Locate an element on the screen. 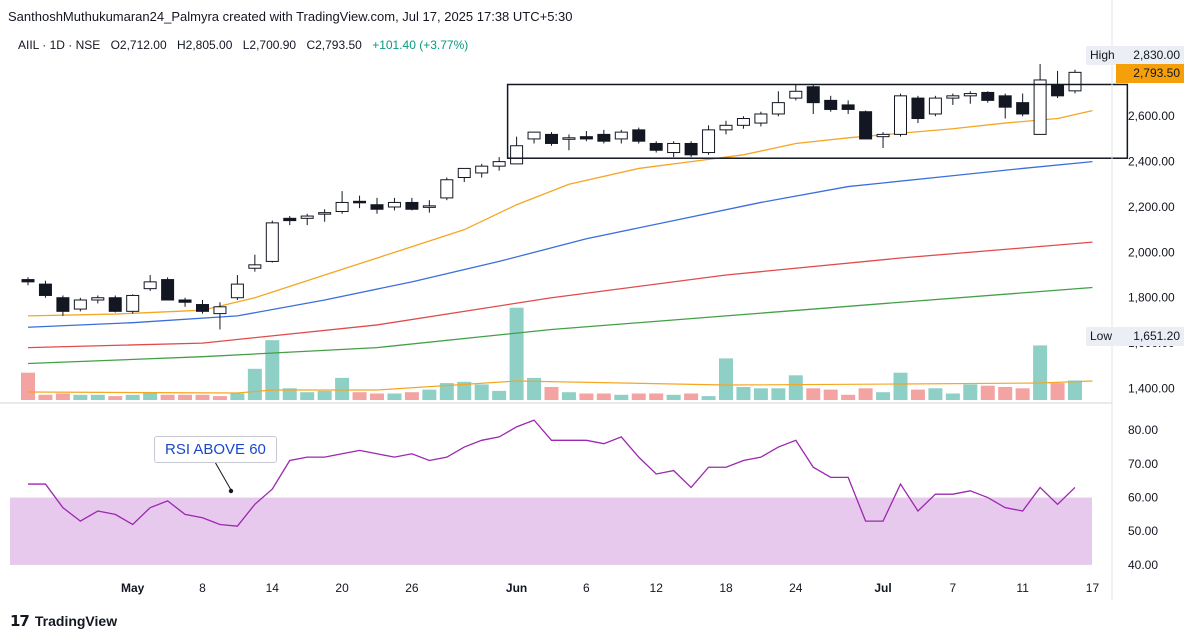 The height and width of the screenshot is (640, 1200). open-value: O2,712.00 is located at coordinates (138, 45).